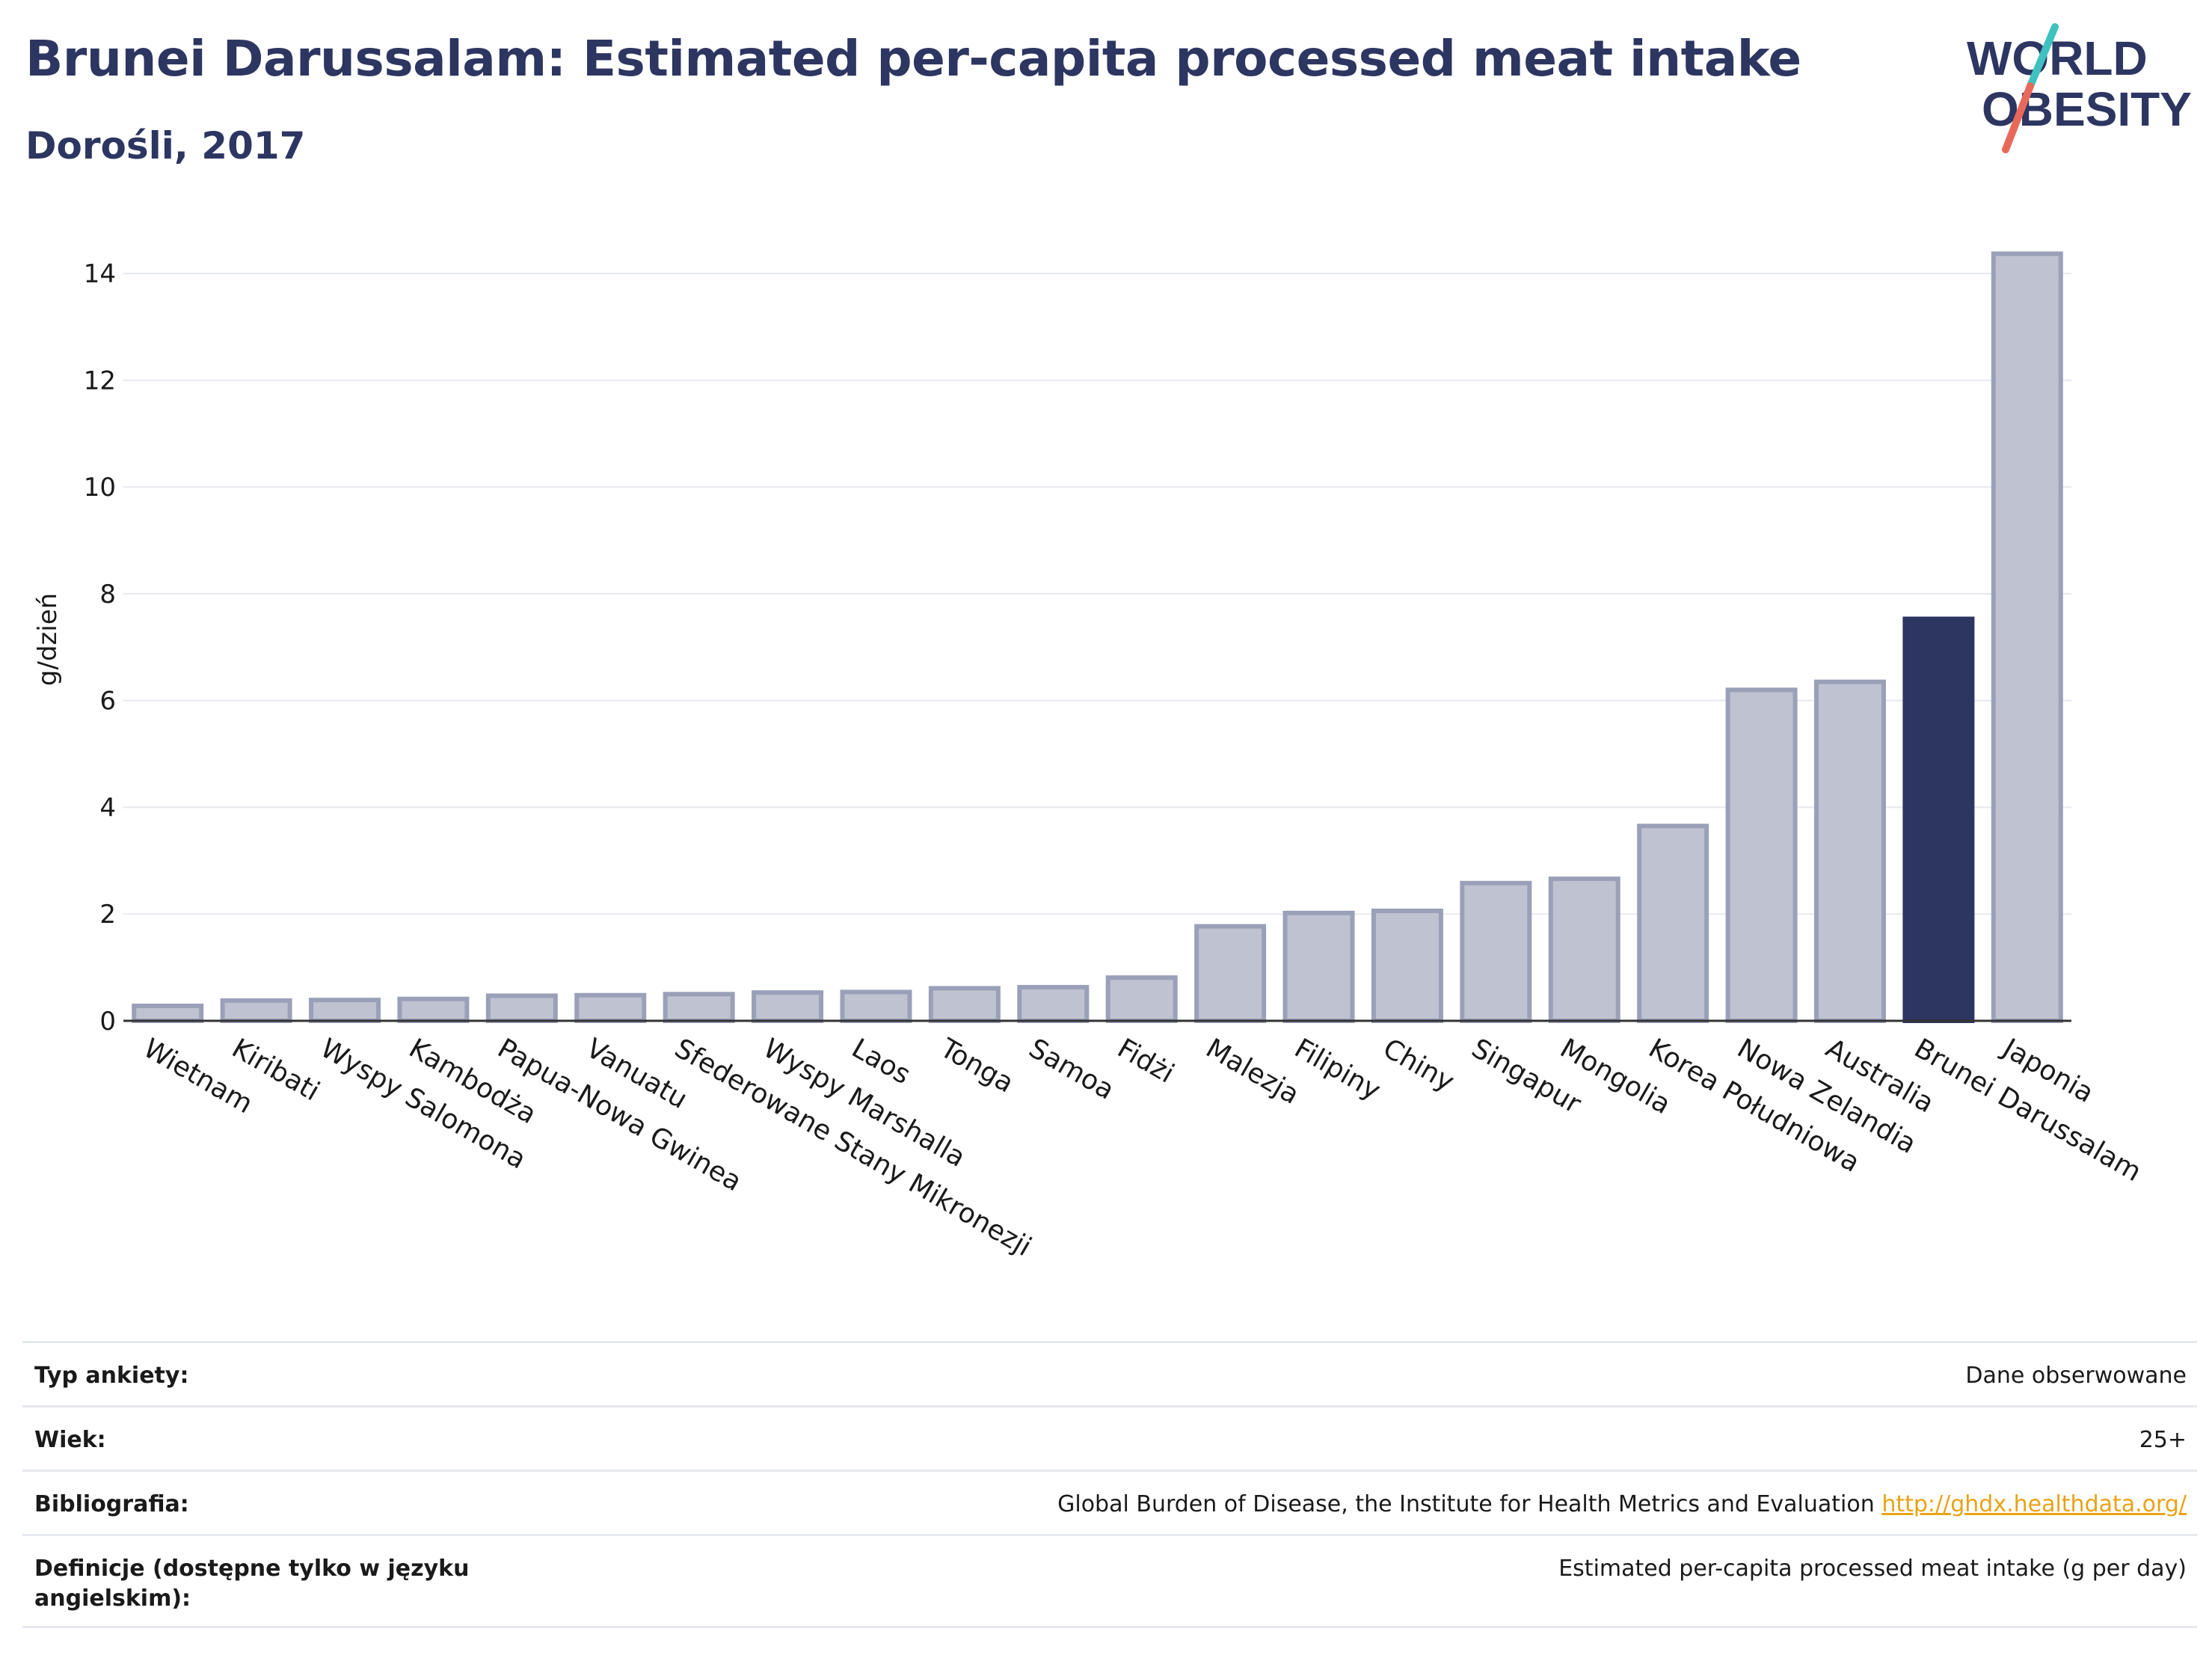  Describe the element at coordinates (168, 1013) in the screenshot. I see `bar-wietnam` at that location.